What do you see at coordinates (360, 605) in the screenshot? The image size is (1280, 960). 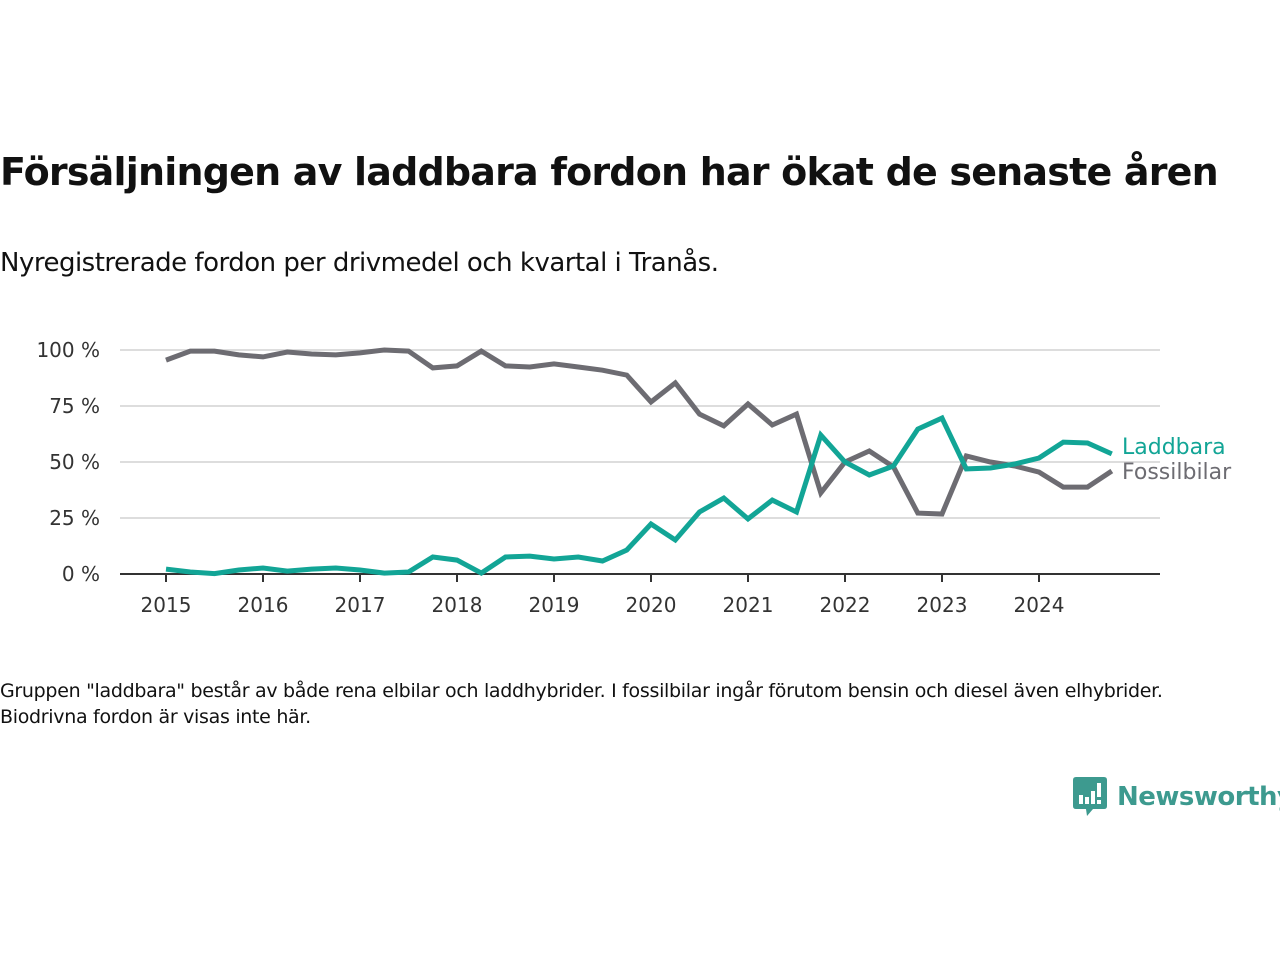 I see `x-tick-label: 2017` at bounding box center [360, 605].